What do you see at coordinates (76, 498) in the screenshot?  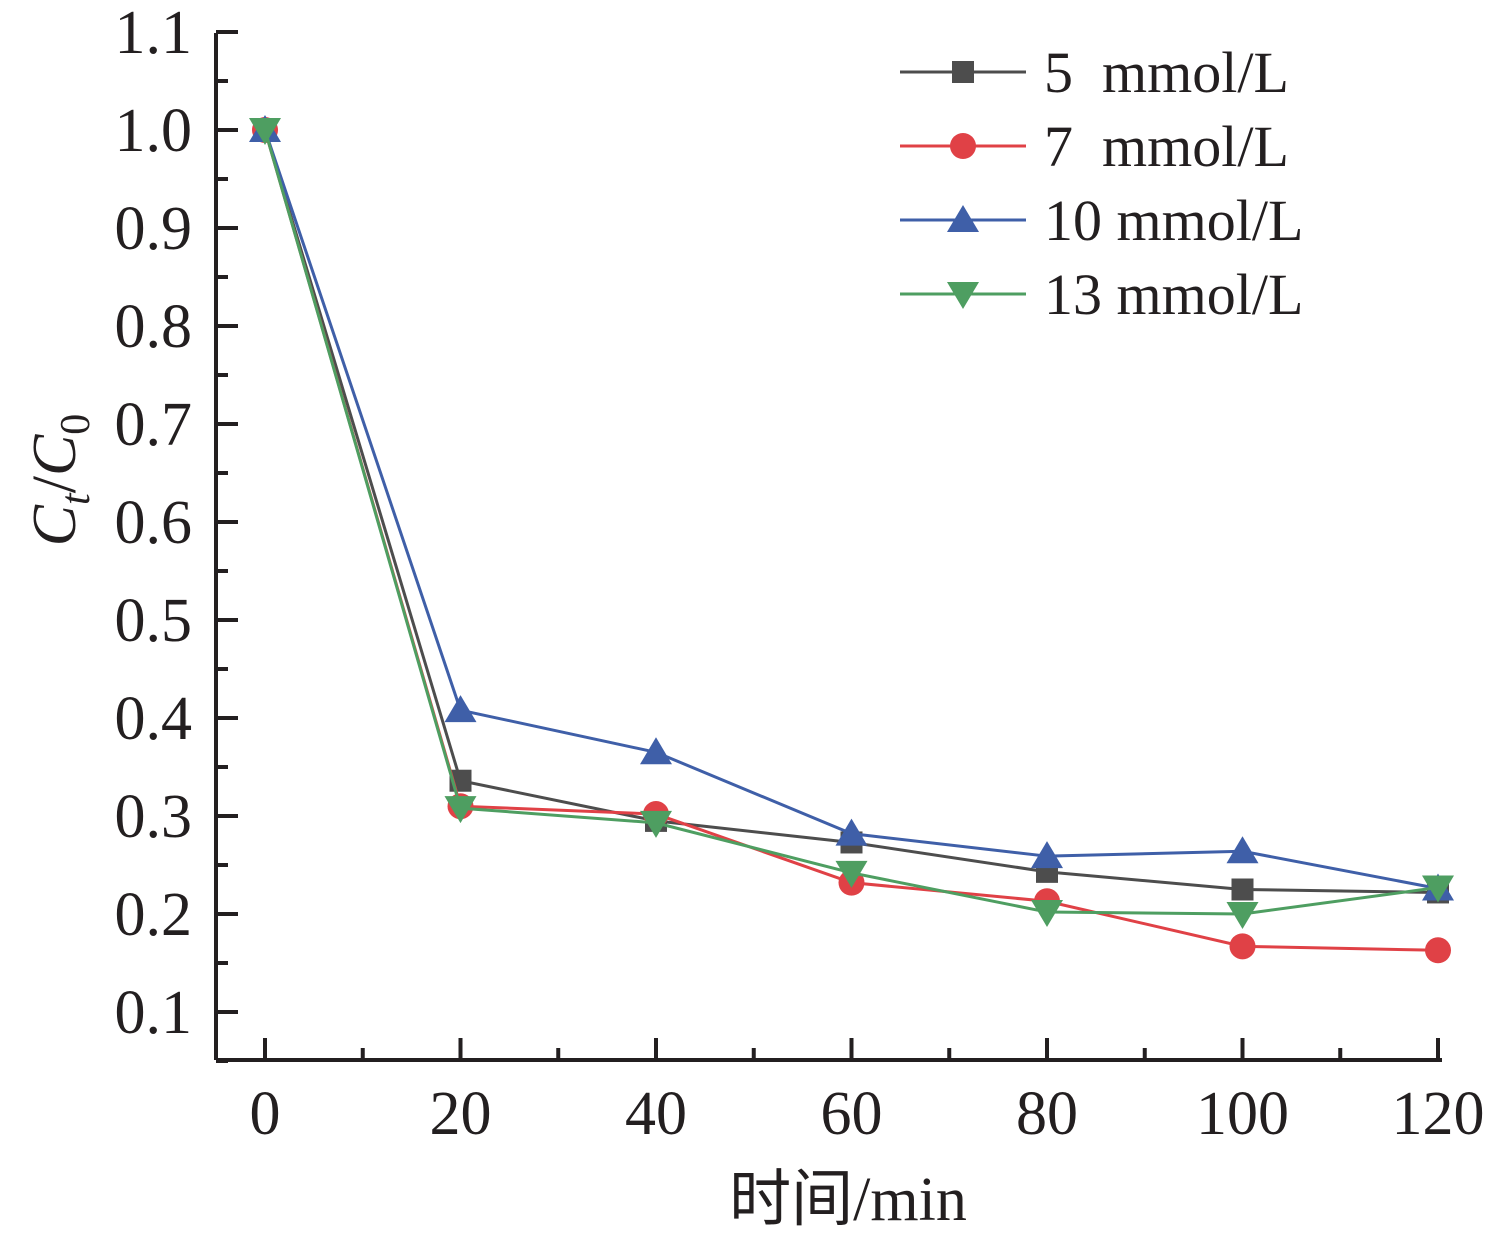 I see `y-axis-title-t: t` at bounding box center [76, 498].